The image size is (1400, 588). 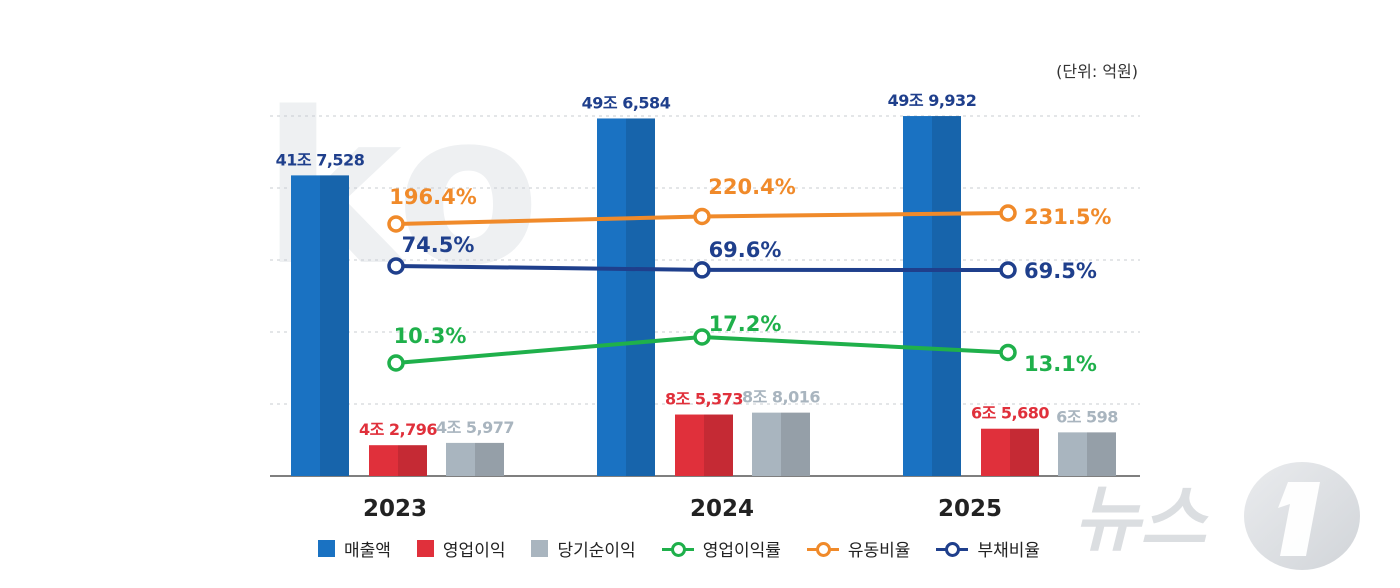 What do you see at coordinates (438, 245) in the screenshot?
I see `point-label-debt_ratio-2023: 74.5%` at bounding box center [438, 245].